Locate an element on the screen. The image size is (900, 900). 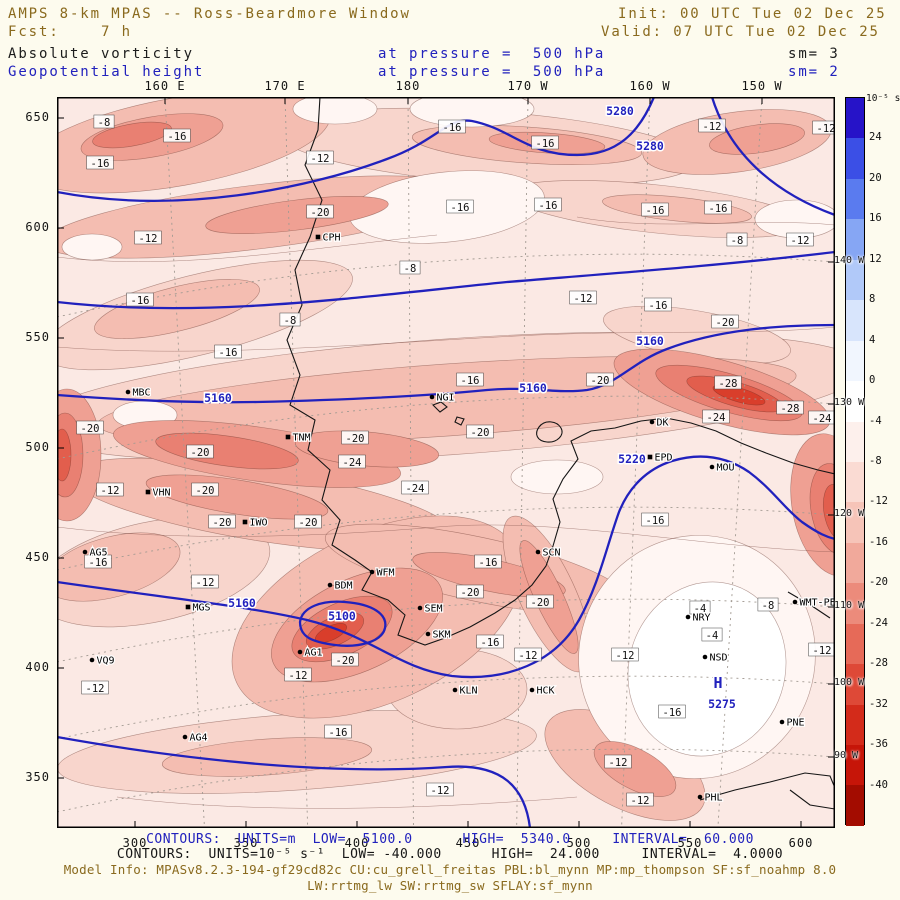
vorticity-contour-label: -24 is located at coordinates (716, 416).